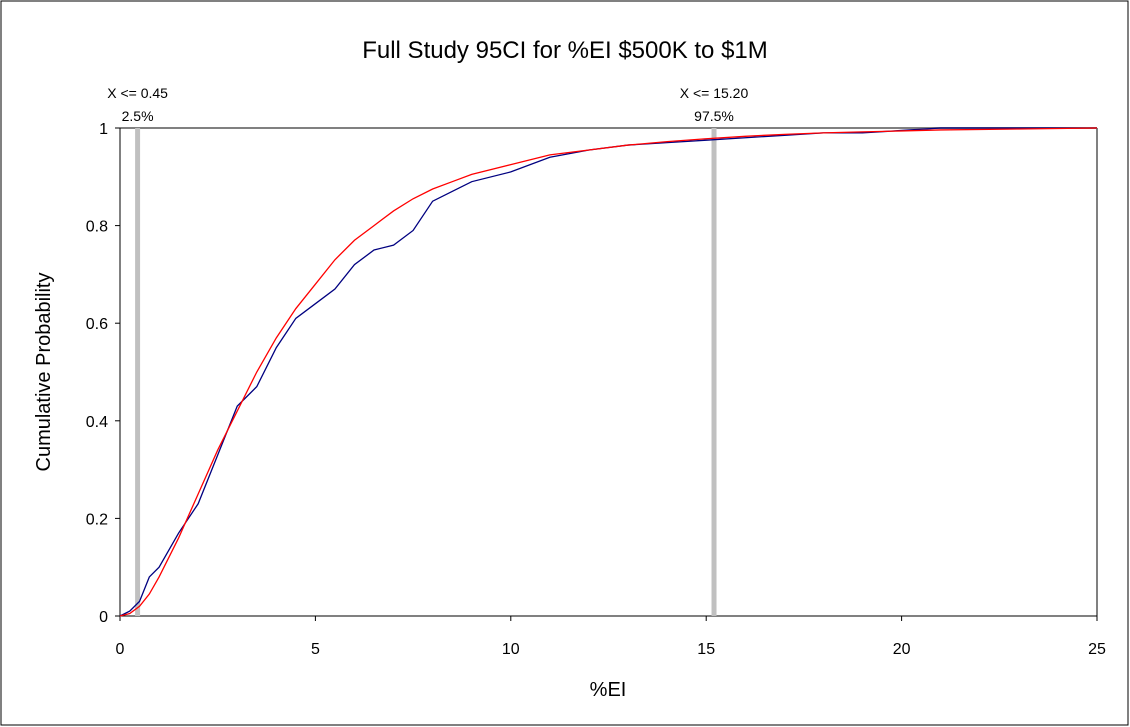  What do you see at coordinates (902, 649) in the screenshot?
I see `x-tick-label: 20` at bounding box center [902, 649].